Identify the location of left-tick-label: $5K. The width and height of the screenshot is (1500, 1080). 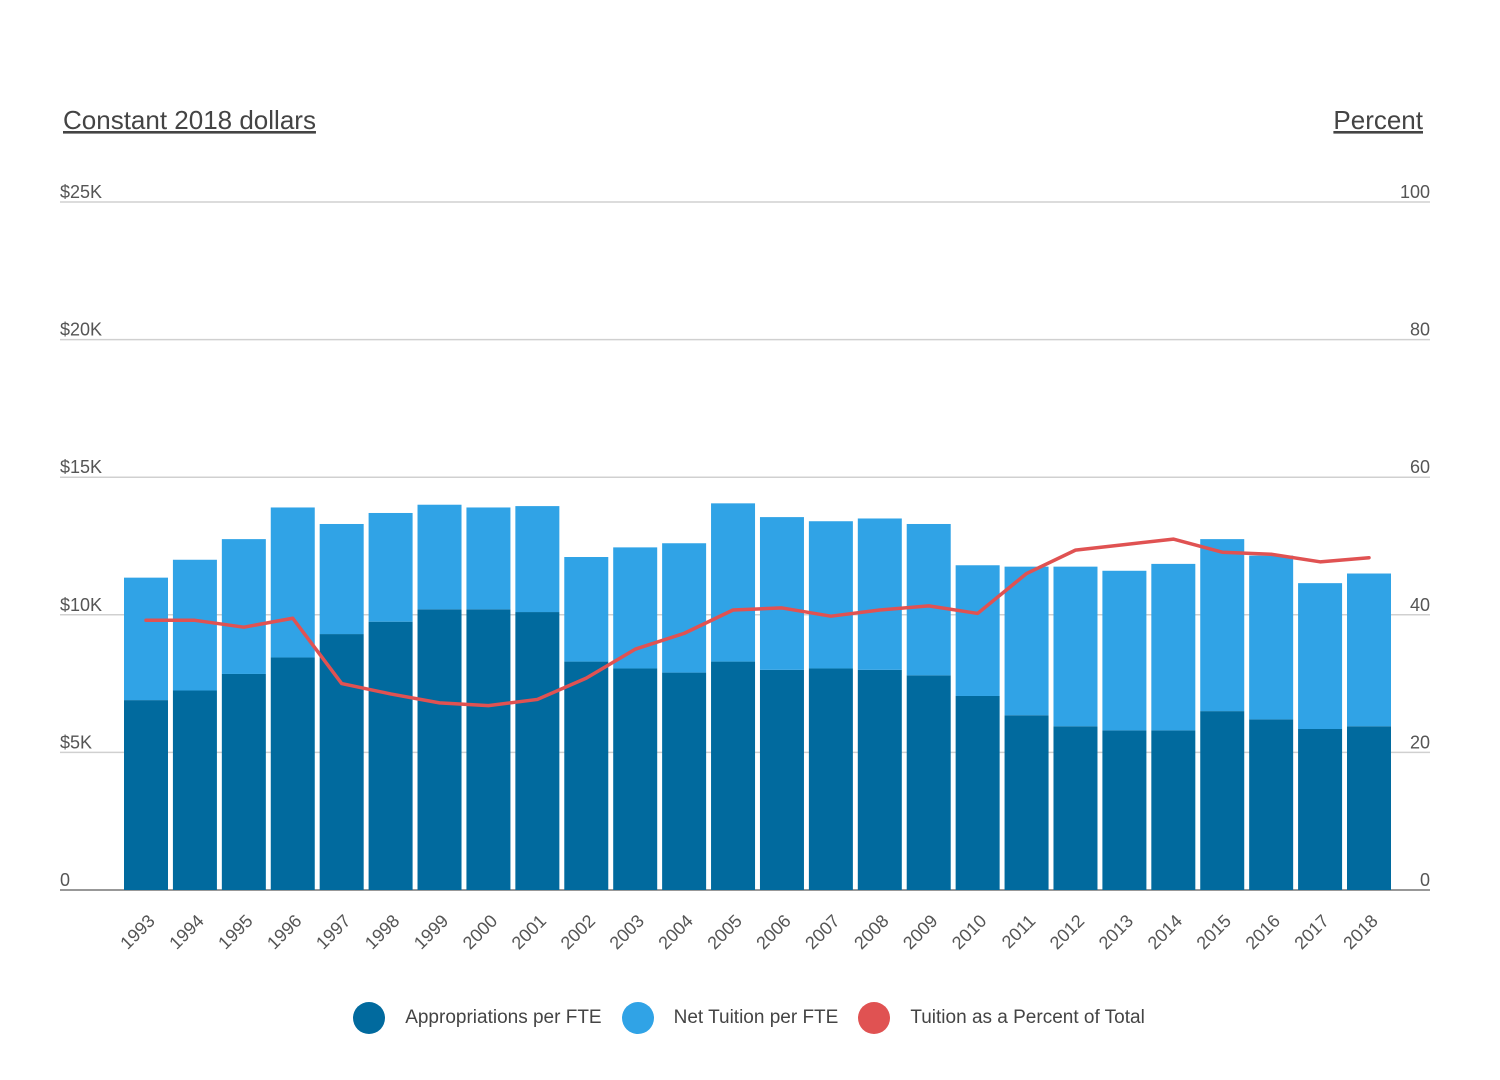
(76, 742).